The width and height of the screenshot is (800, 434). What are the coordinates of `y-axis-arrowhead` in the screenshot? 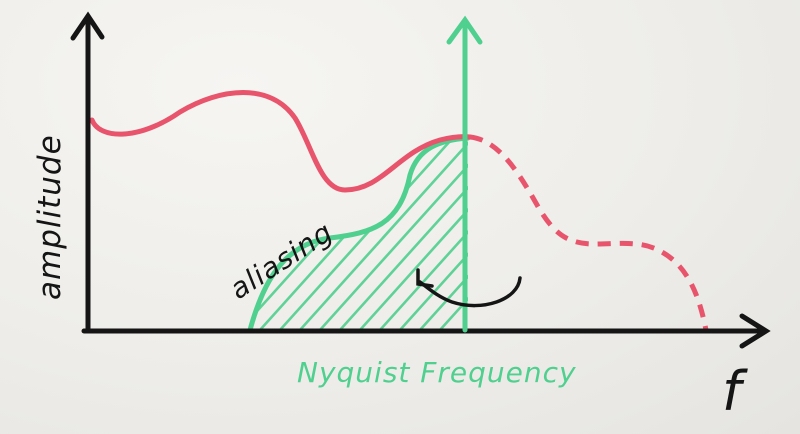 It's located at (87, 26).